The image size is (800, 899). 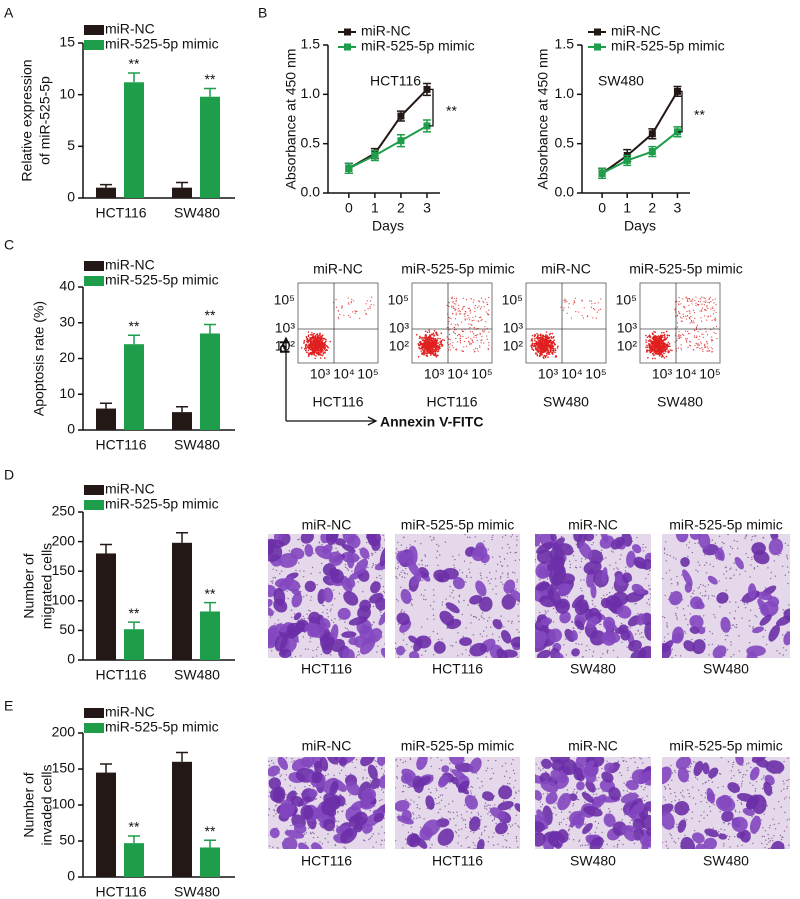 What do you see at coordinates (458, 525) in the screenshot?
I see `image-title: miR-525-5p mimic` at bounding box center [458, 525].